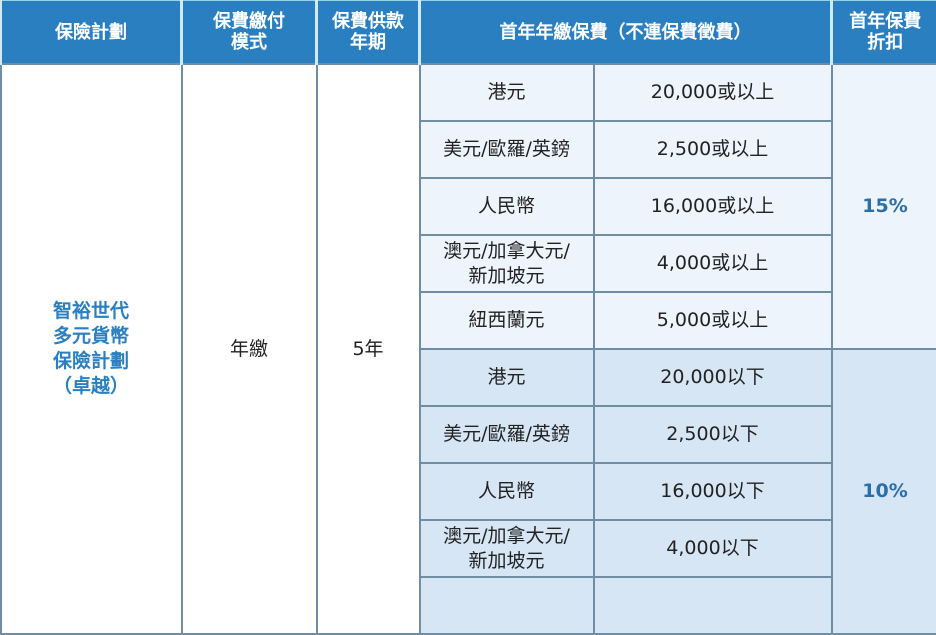 The image size is (936, 635). I want to click on premium-cell, so click(713, 605).